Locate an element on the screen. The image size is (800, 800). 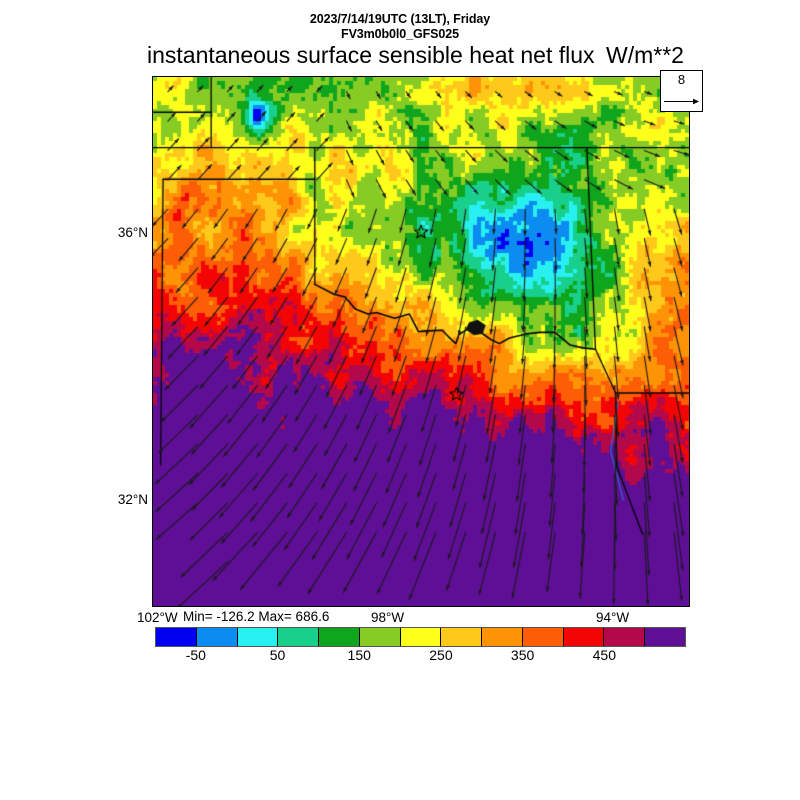
colorbar-tick-350: 350 is located at coordinates (522, 655).